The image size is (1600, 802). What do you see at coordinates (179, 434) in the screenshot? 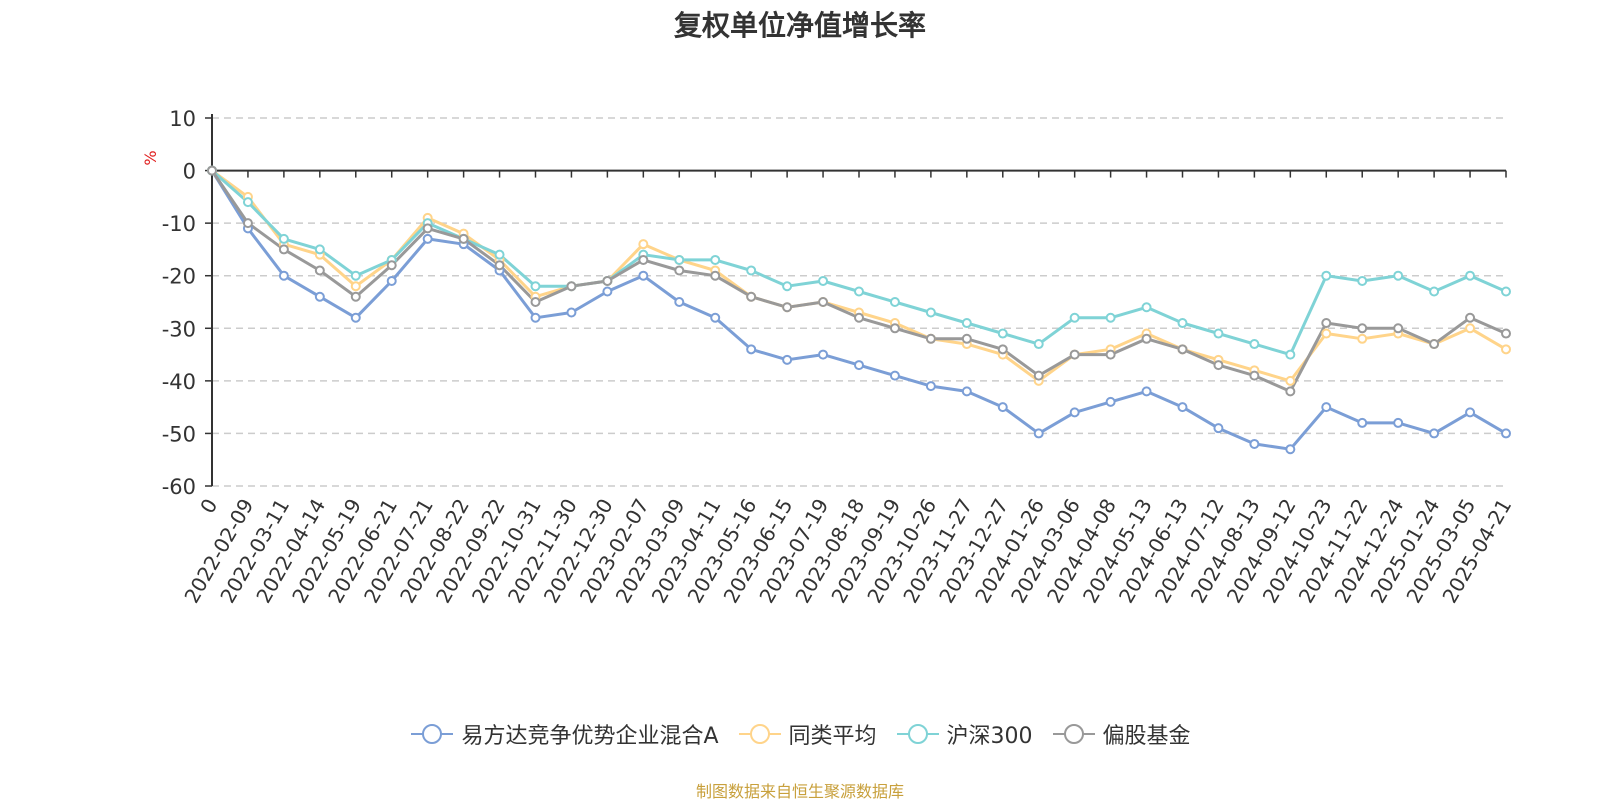
I see `y-tick-label: -50` at bounding box center [179, 434].